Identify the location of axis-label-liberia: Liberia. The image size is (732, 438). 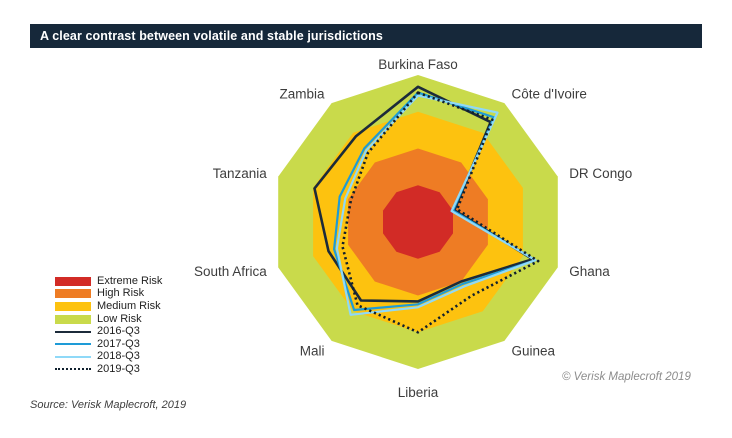
(418, 391).